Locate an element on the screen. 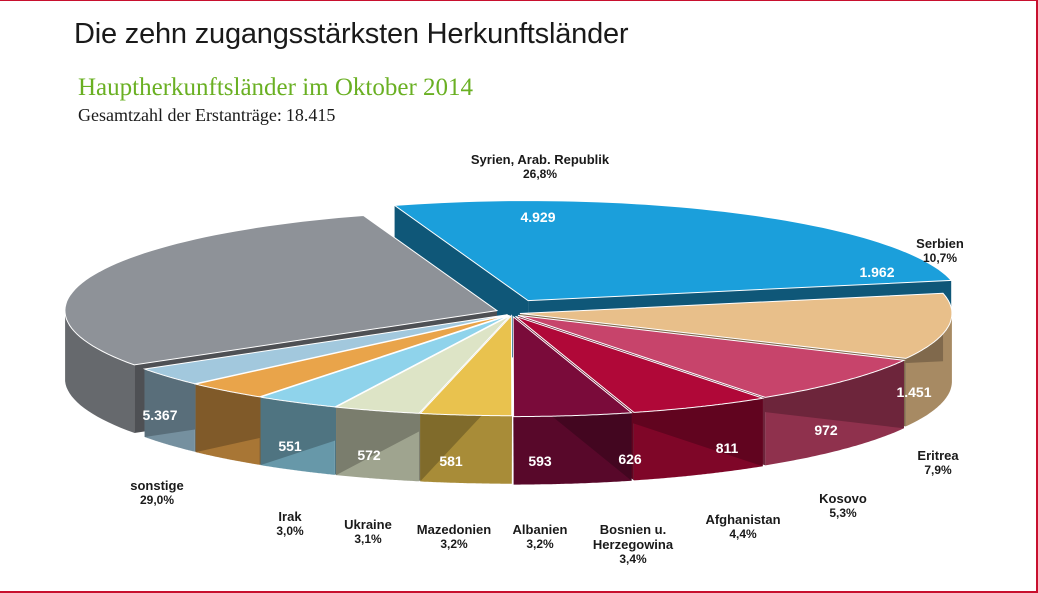 This screenshot has height=593, width=1038. slice-name-label: Albanien 3,2% is located at coordinates (540, 537).